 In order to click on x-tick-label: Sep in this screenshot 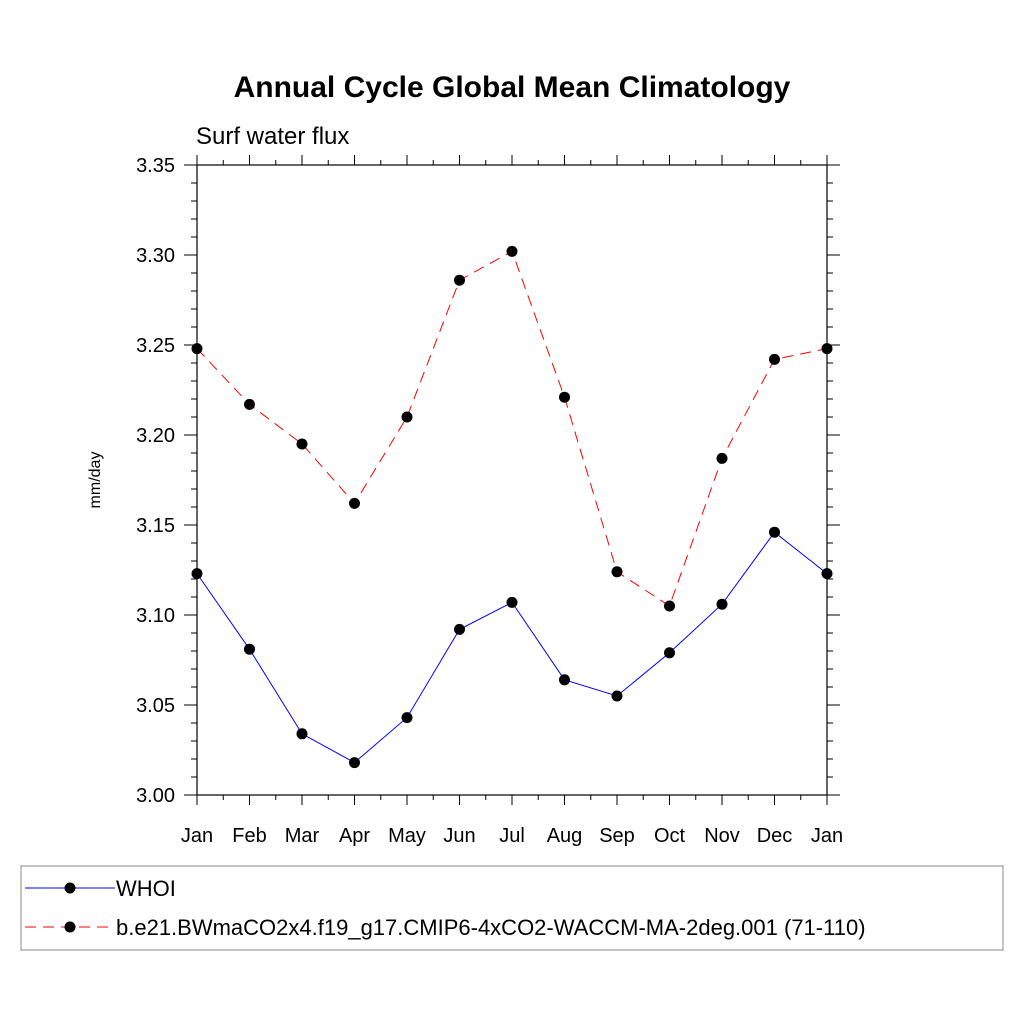, I will do `click(617, 836)`.